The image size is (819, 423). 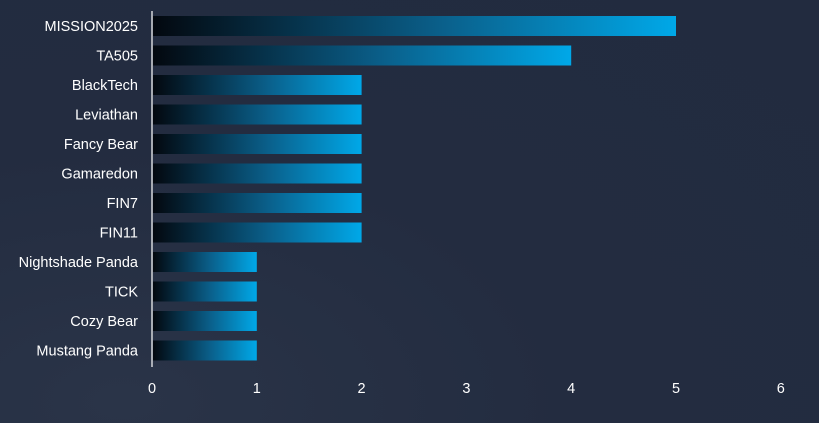 What do you see at coordinates (122, 204) in the screenshot?
I see `category-label: FIN7` at bounding box center [122, 204].